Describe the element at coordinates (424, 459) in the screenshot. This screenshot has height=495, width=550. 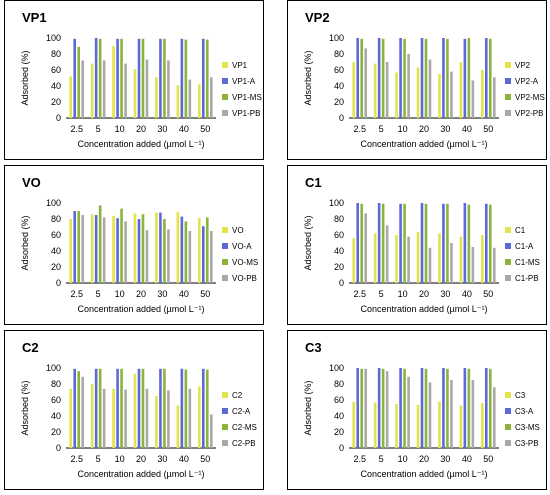
I see `x-tick-label: 20` at that location.